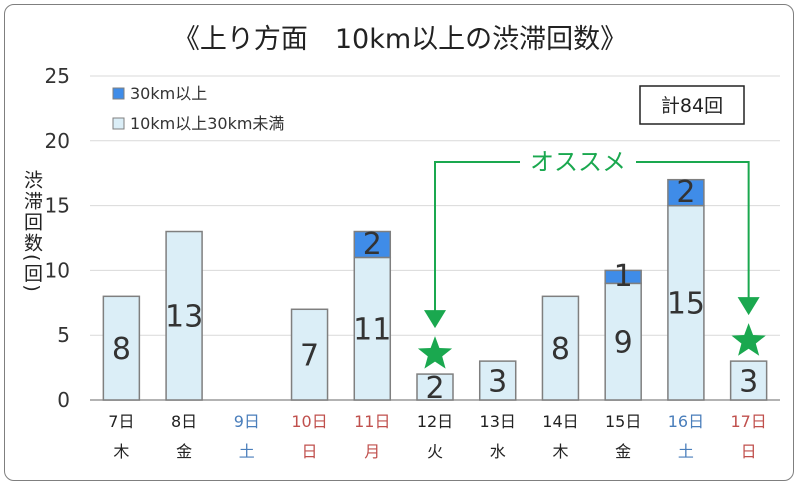 The height and width of the screenshot is (487, 800). I want to click on bar-upper-value-label: 1, so click(623, 276).